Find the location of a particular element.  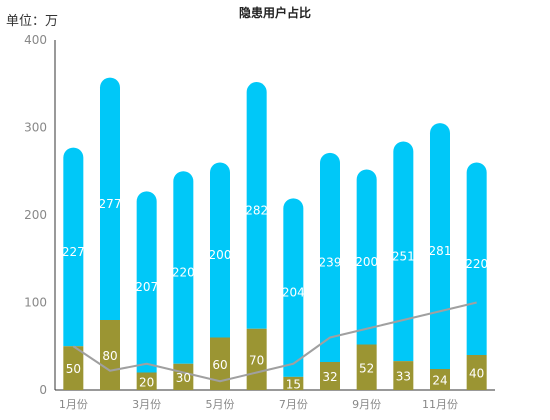

x-tick-label: 9月份 is located at coordinates (366, 404).